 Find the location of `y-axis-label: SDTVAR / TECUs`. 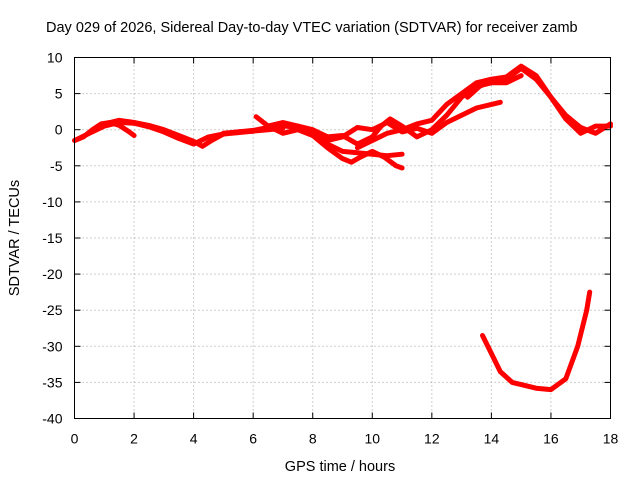

y-axis-label: SDTVAR / TECUs is located at coordinates (15, 238).